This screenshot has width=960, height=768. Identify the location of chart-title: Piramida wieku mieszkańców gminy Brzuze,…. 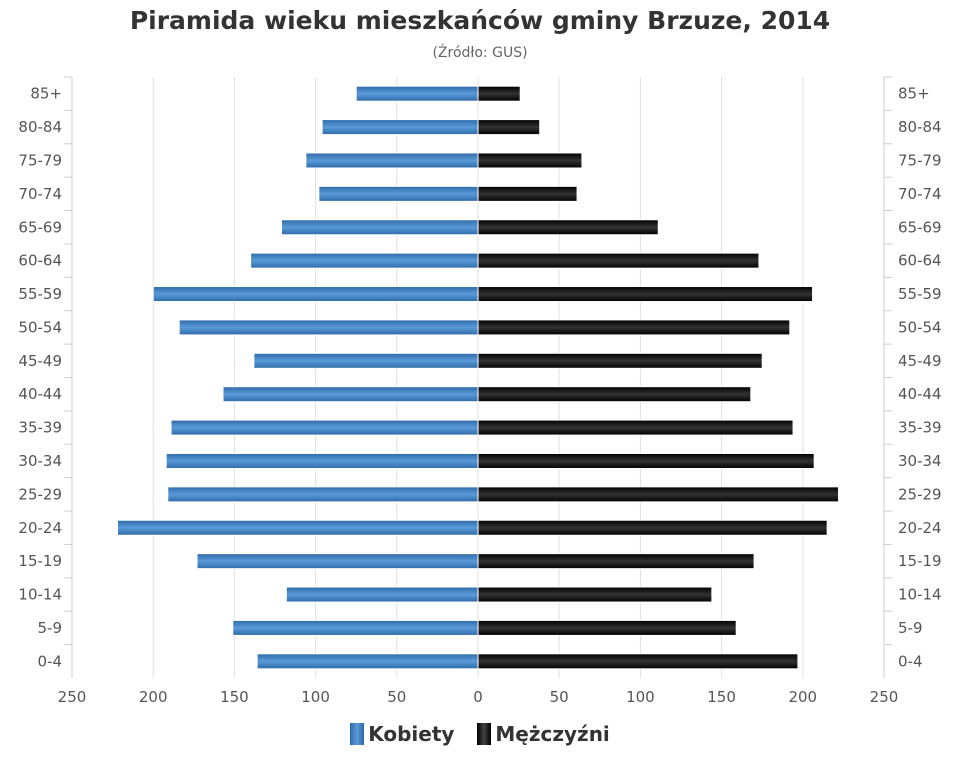
(480, 20).